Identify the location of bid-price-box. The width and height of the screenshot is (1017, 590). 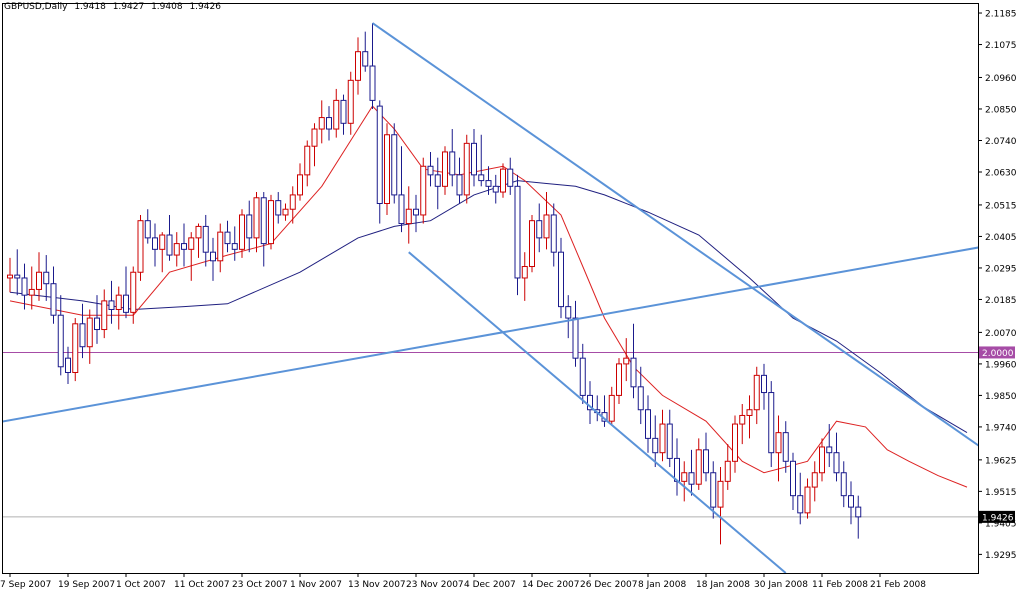
(997, 516).